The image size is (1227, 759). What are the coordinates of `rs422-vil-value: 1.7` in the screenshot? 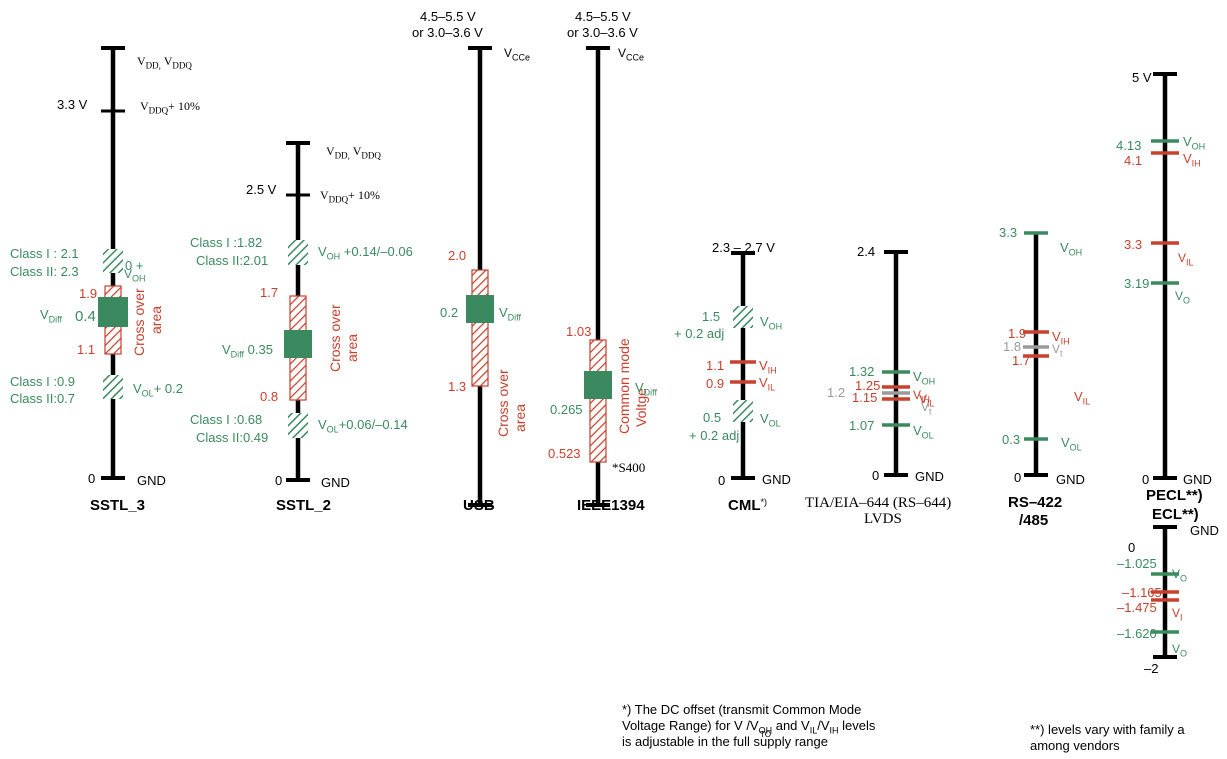 It's located at (1021, 360).